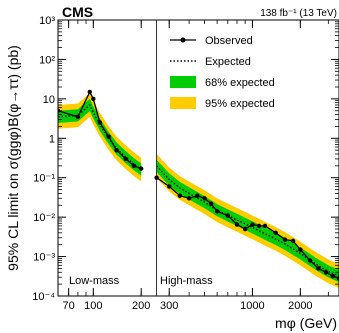  I want to click on legend-band95-swatch, so click(183, 103).